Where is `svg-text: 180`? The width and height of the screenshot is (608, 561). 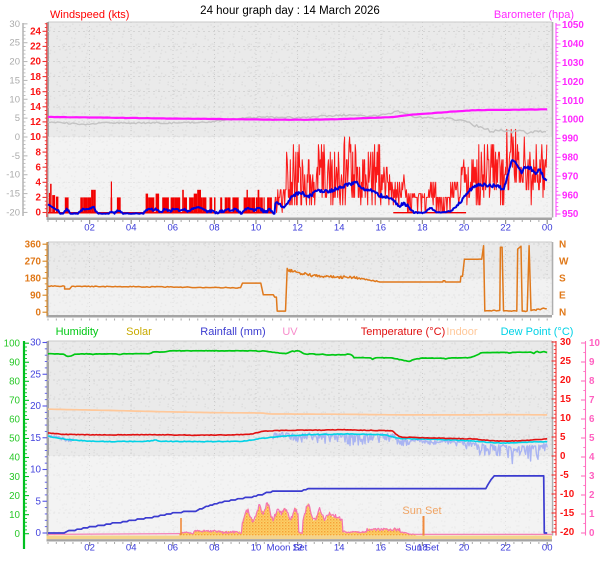 svg-text: 180 is located at coordinates (33, 278).